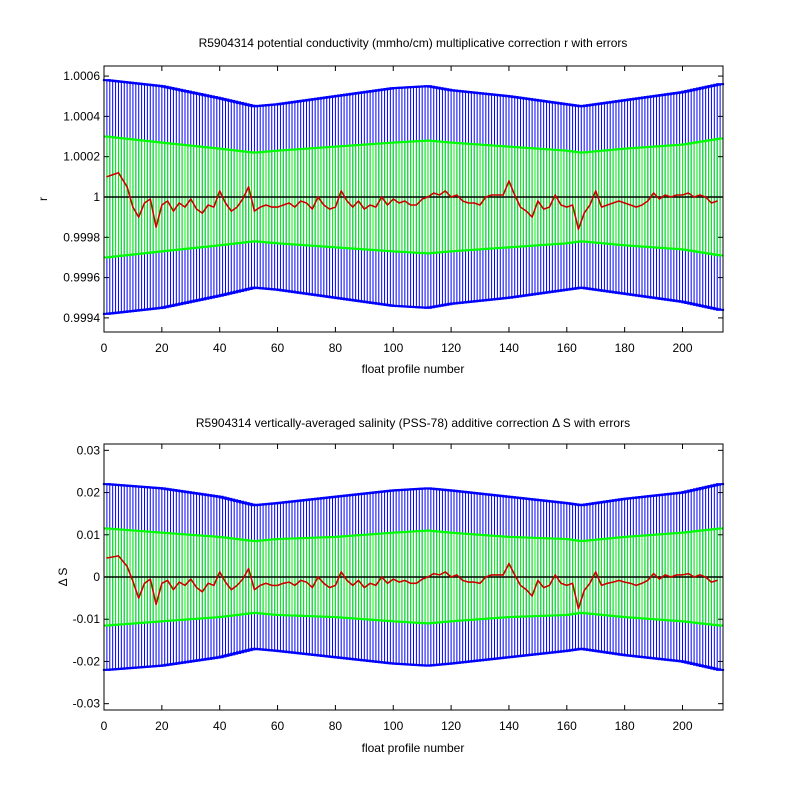 This screenshot has width=800, height=800. Describe the element at coordinates (87, 704) in the screenshot. I see `y-tick-label: -0.03` at that location.